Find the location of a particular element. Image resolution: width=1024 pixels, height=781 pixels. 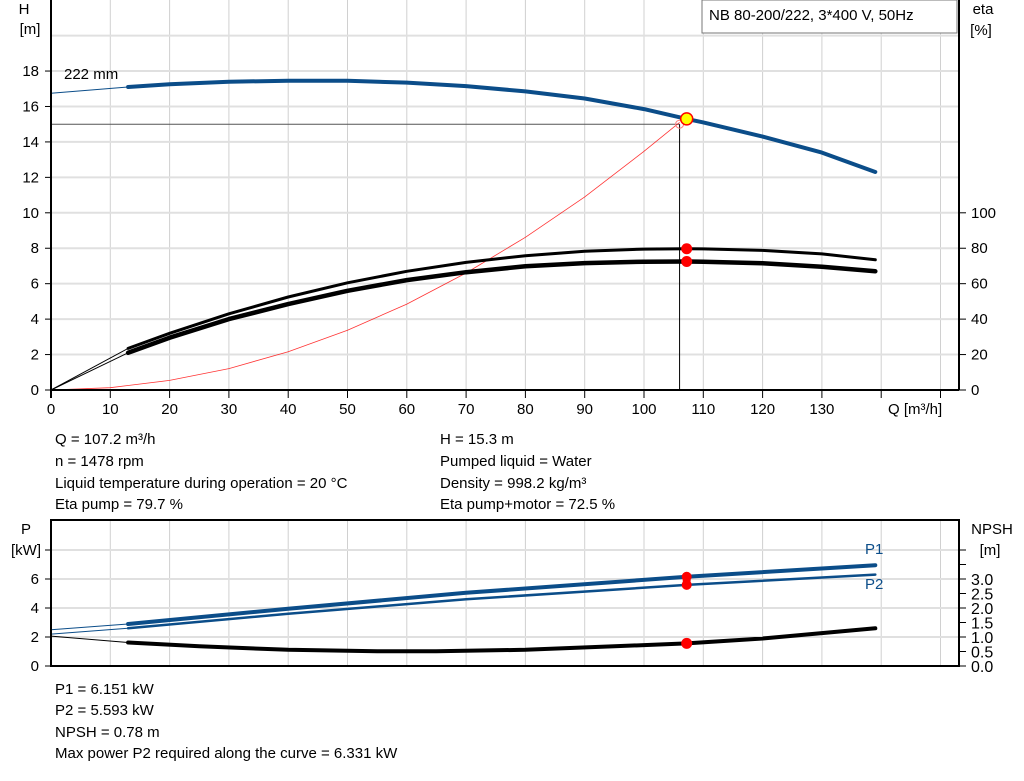

p-tick-label: 6 is located at coordinates (35, 579).